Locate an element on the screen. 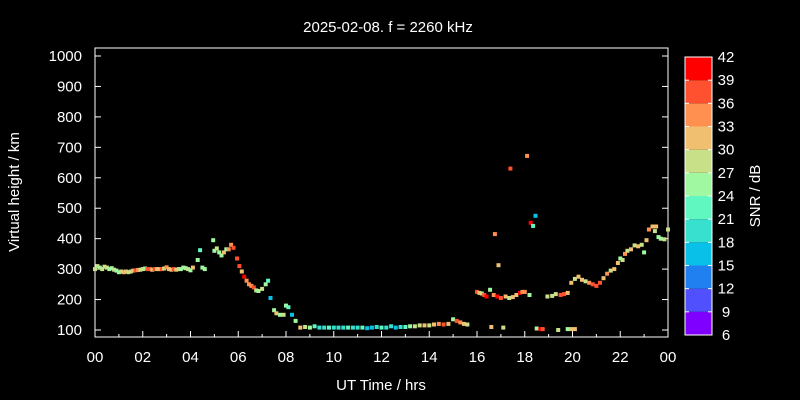  colorbar-tick-label: 21 is located at coordinates (726, 219).